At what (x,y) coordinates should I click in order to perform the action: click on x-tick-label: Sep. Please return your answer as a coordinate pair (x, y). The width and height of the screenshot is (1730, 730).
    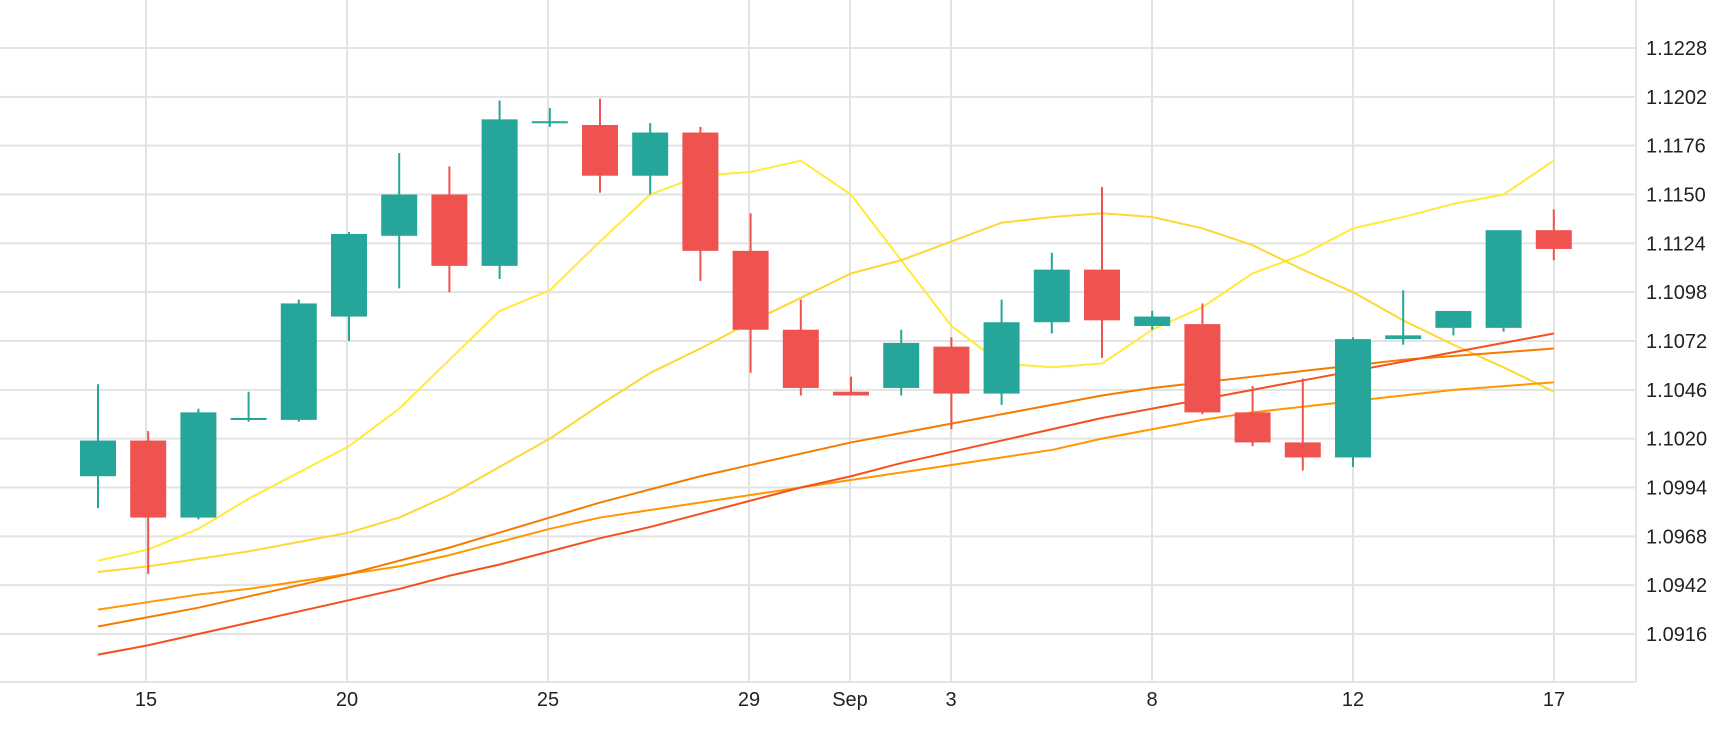
    Looking at the image, I should click on (850, 700).